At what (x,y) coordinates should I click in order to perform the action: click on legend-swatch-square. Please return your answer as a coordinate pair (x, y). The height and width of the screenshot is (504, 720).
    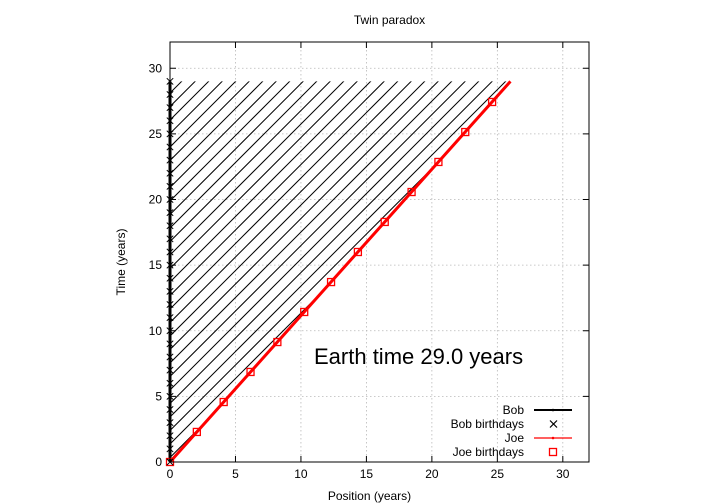
    Looking at the image, I should click on (553, 452).